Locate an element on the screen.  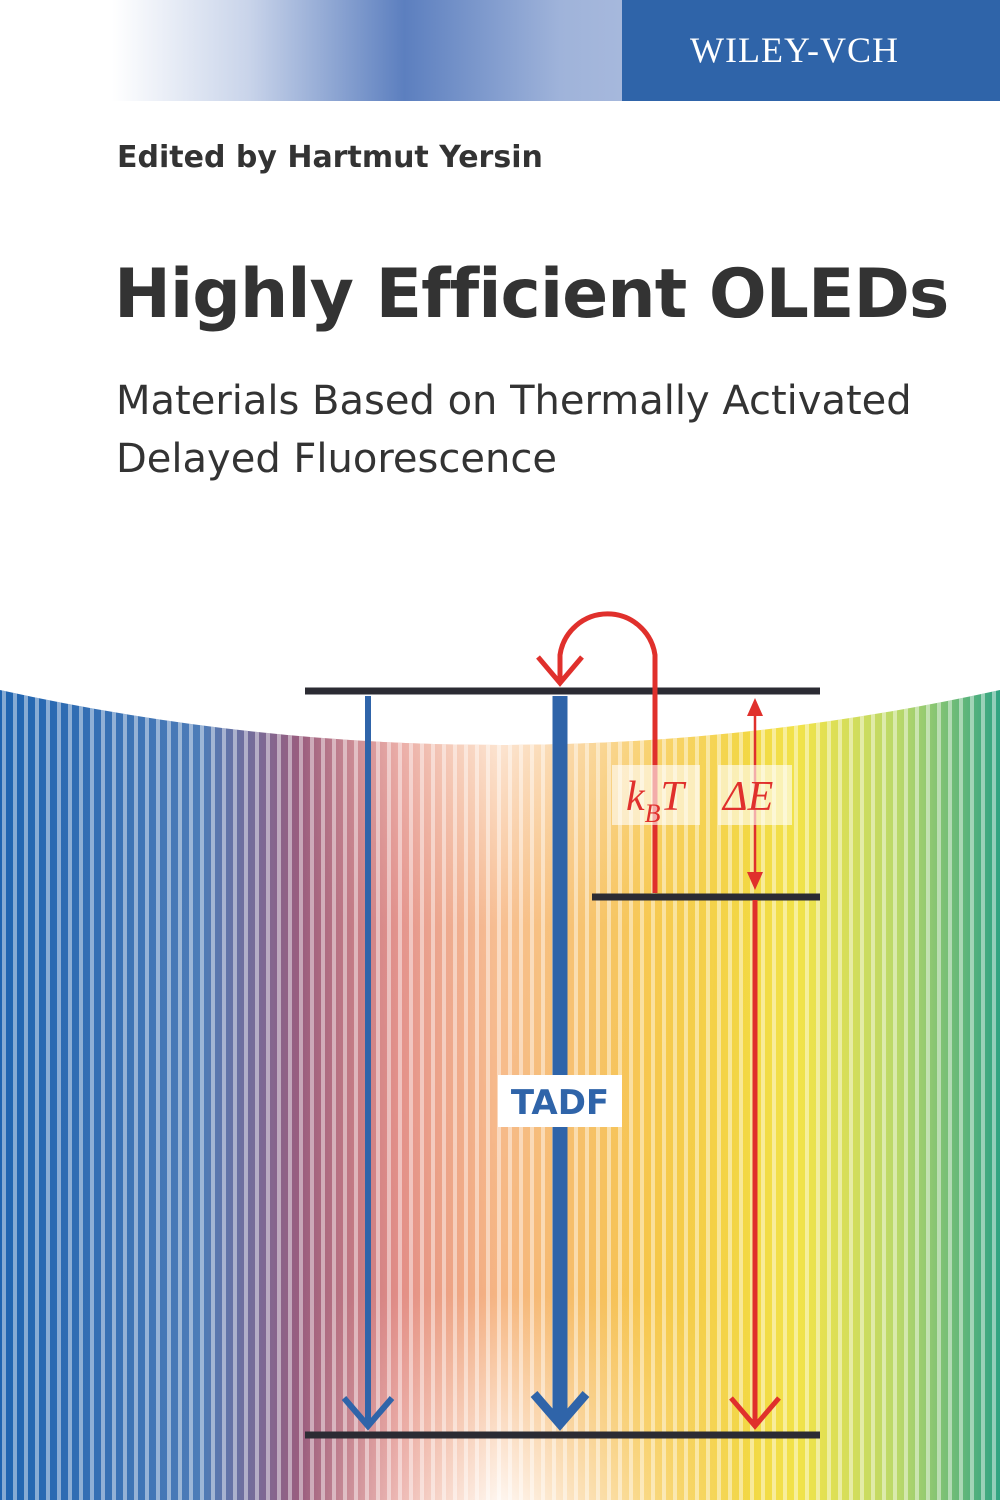
risc-arrow is located at coordinates (607, 752).